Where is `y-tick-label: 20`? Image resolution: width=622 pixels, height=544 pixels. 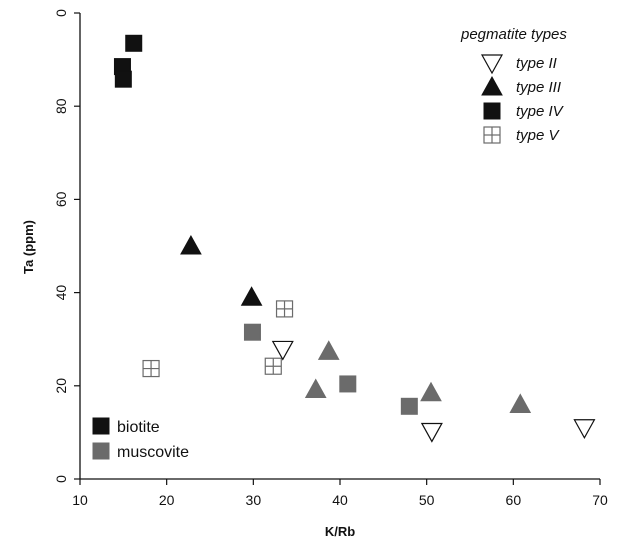 y-tick-label: 20 is located at coordinates (61, 386).